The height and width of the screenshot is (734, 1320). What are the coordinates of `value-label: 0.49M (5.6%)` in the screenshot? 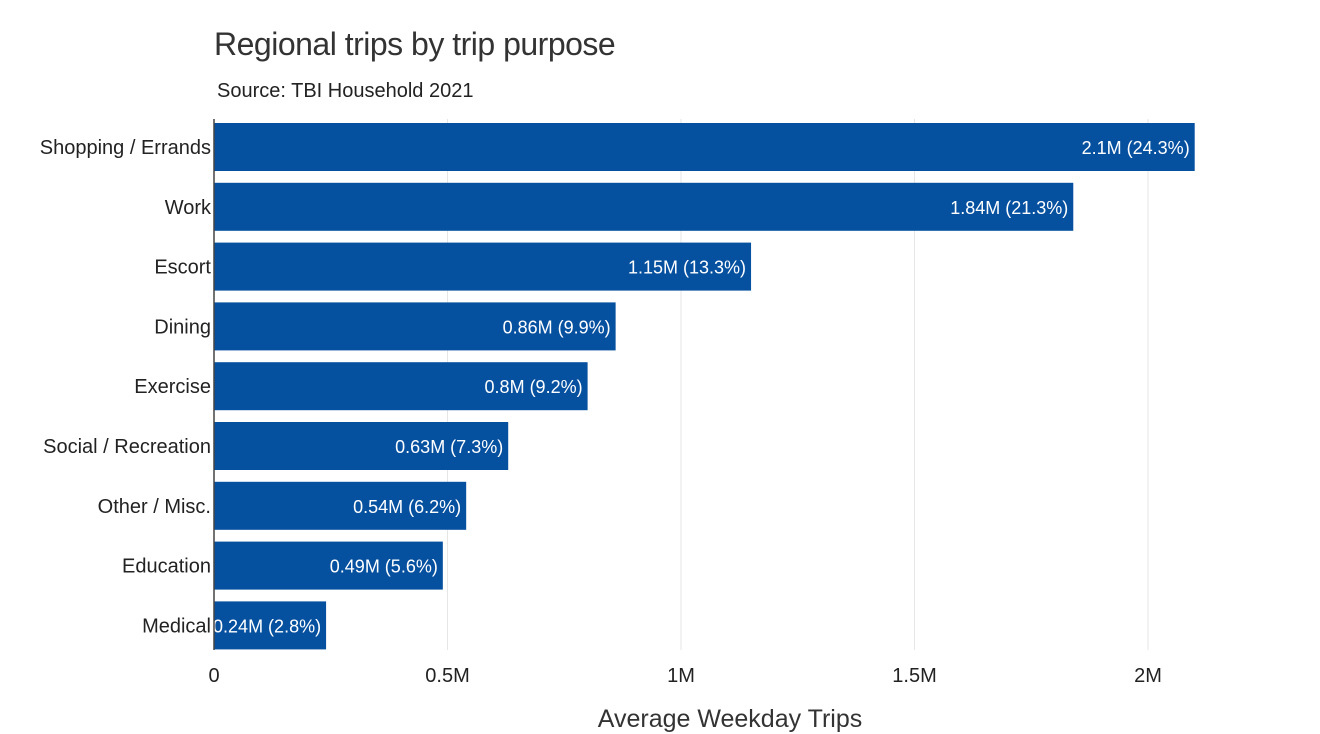 It's located at (384, 567).